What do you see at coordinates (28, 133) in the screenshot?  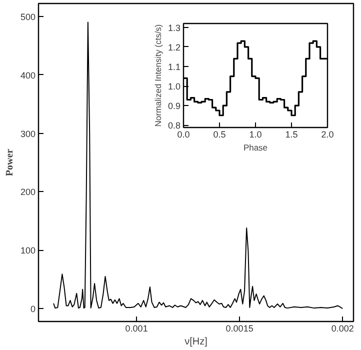 I see `y-tick-label: 300` at bounding box center [28, 133].